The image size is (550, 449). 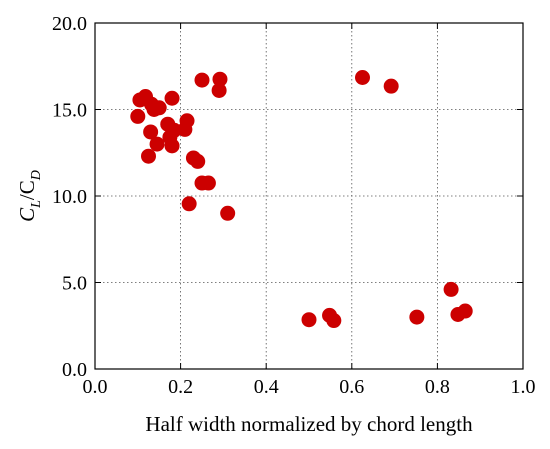 What do you see at coordinates (74, 284) in the screenshot?
I see `y-tick-label: 5.0` at bounding box center [74, 284].